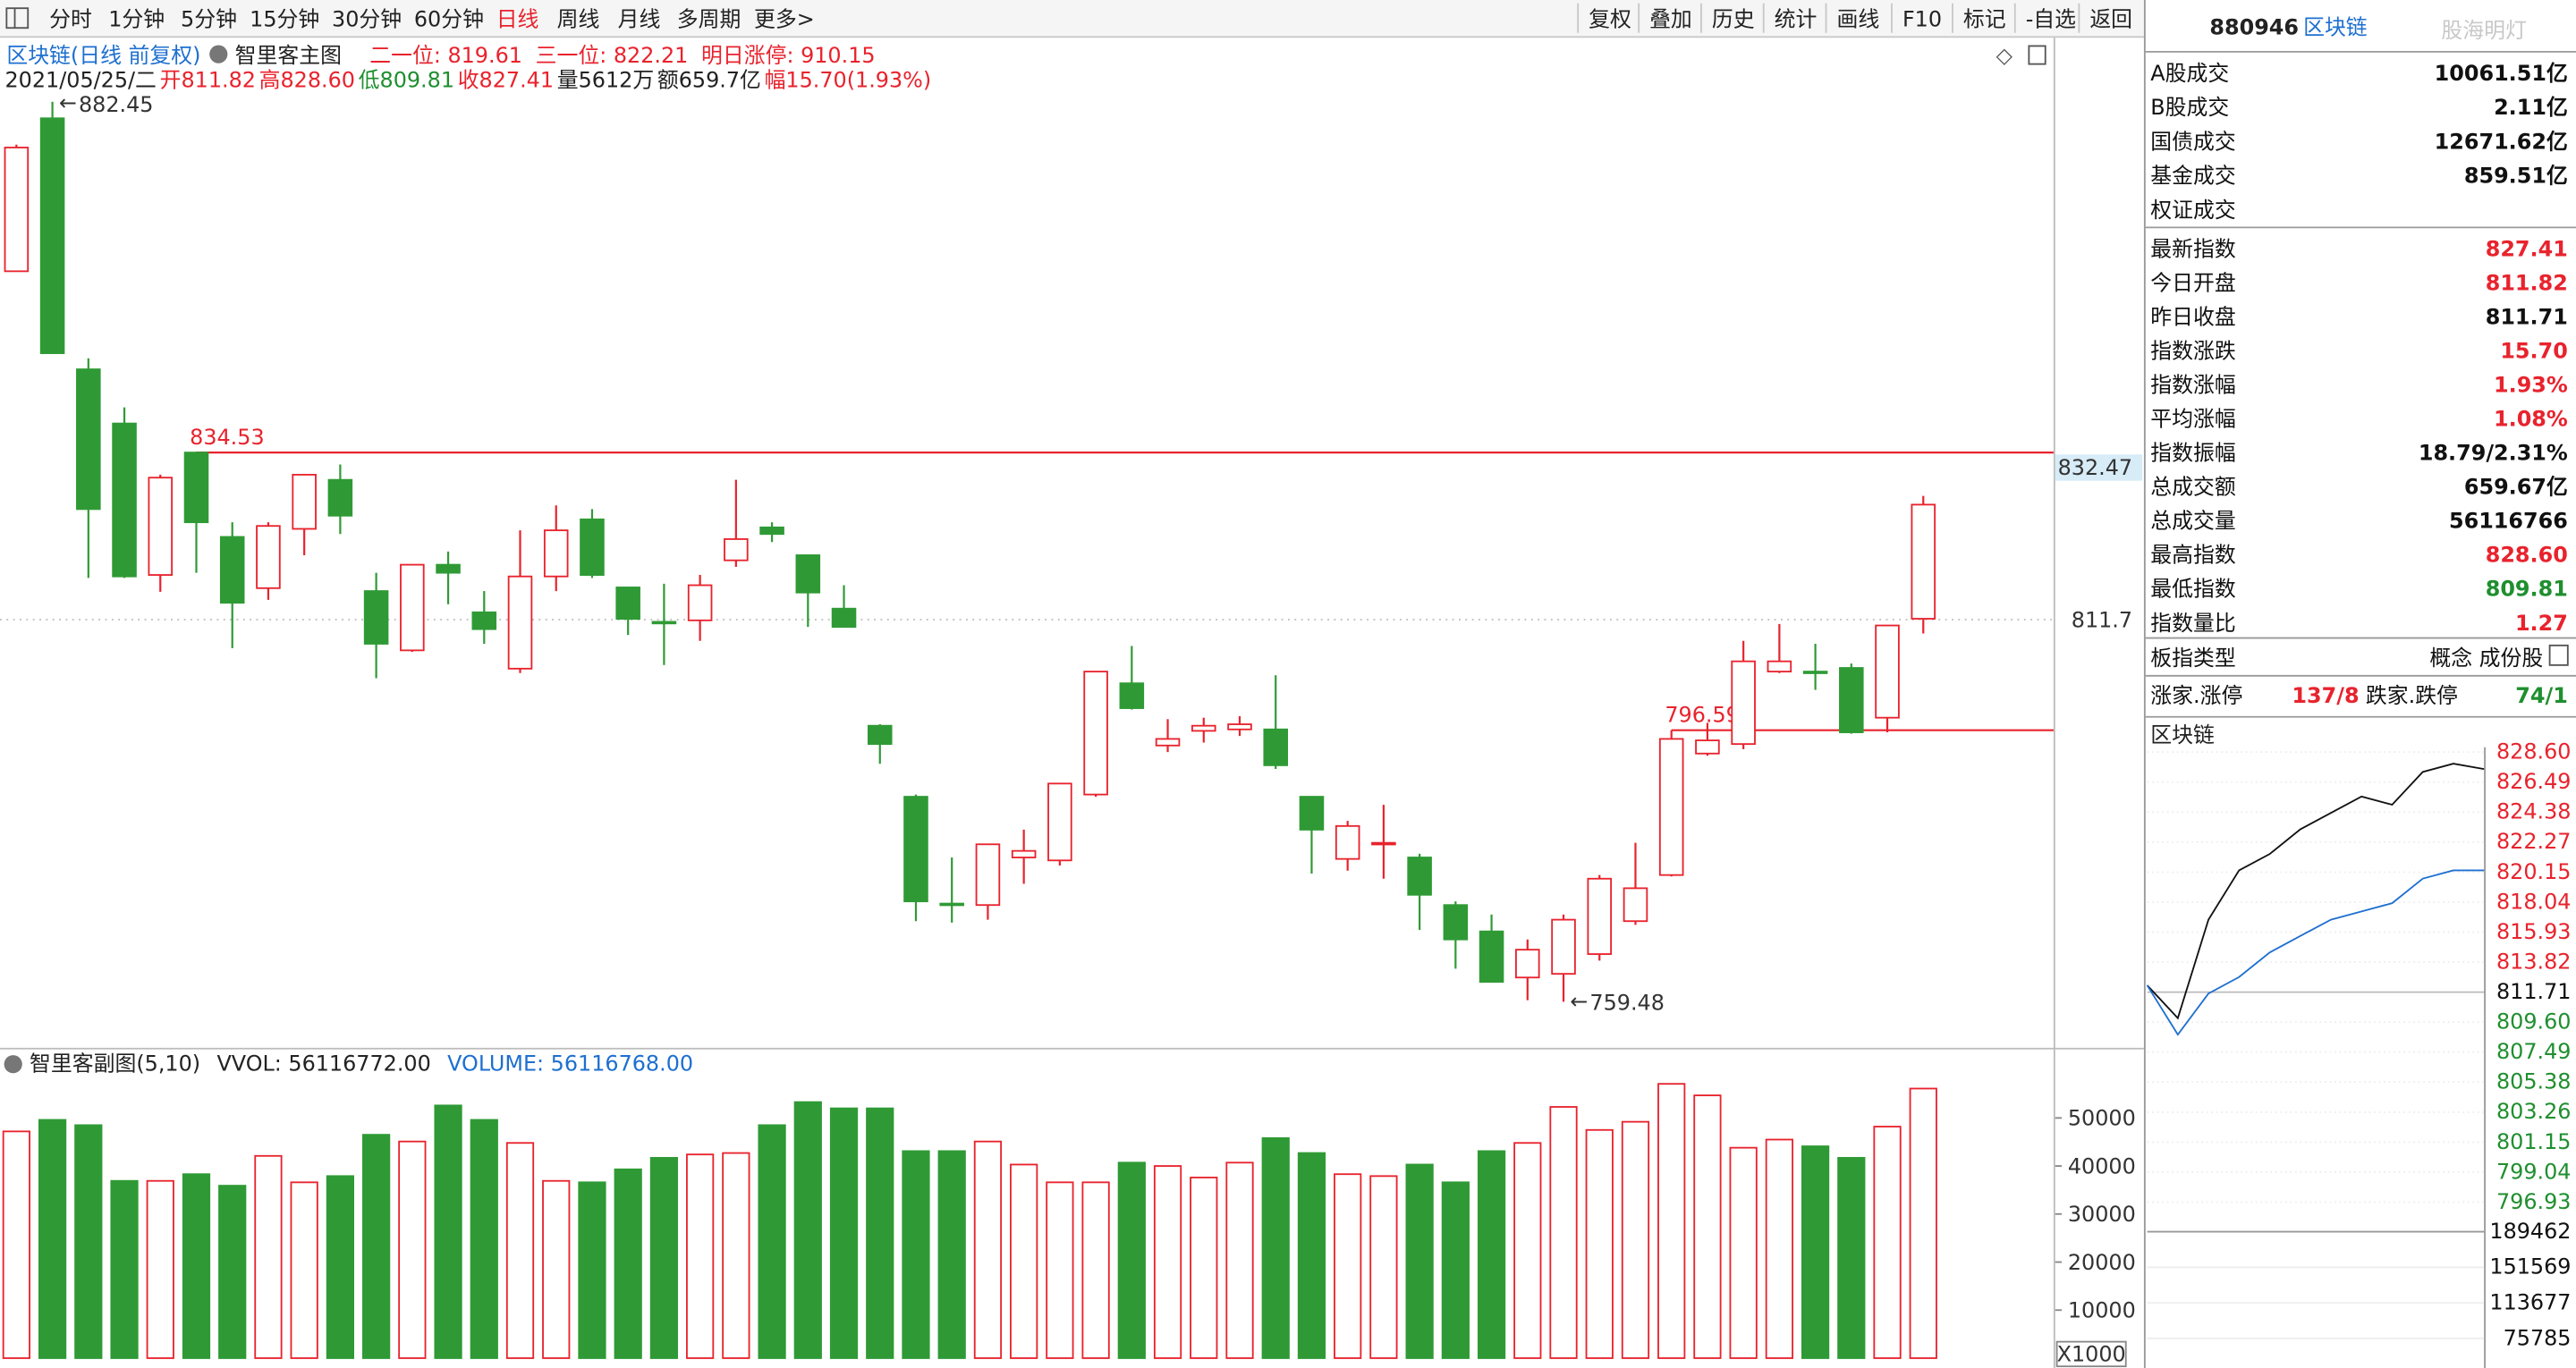  I want to click on quote-value: 10061.51亿, so click(2501, 73).